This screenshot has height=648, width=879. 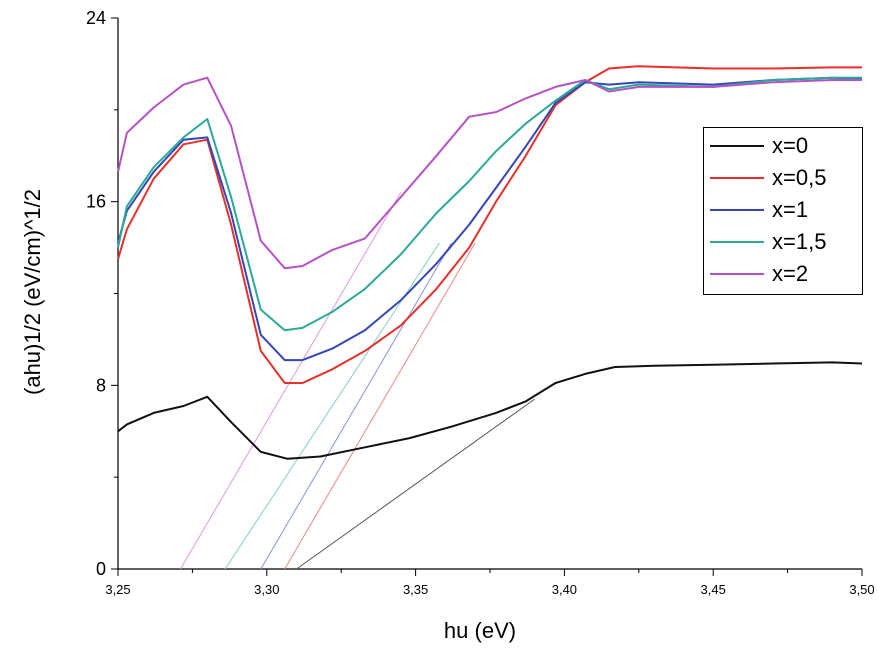 I want to click on legend-item: x=1, so click(x=783, y=209).